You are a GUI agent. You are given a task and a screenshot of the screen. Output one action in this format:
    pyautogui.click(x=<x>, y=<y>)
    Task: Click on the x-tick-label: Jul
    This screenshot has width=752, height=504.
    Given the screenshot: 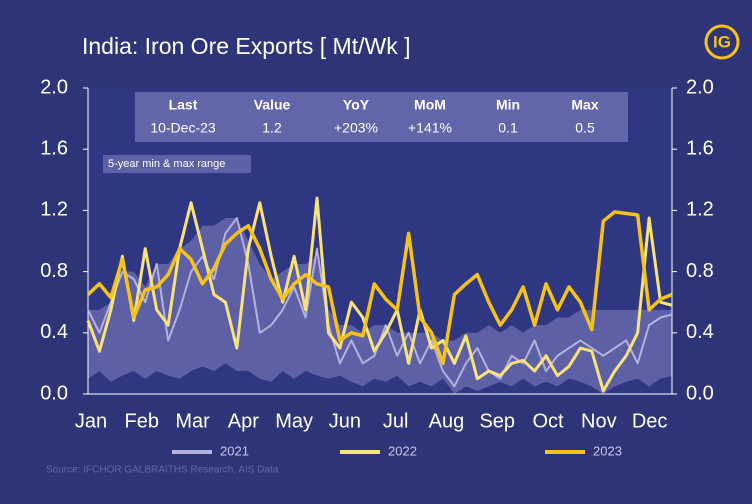 What is the action you would take?
    pyautogui.click(x=396, y=421)
    